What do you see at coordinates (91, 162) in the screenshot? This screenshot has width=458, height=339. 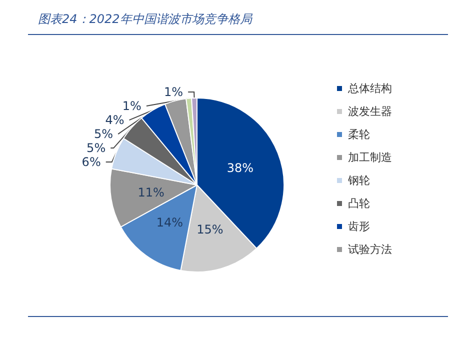 I see `data-label: 6%` at bounding box center [91, 162].